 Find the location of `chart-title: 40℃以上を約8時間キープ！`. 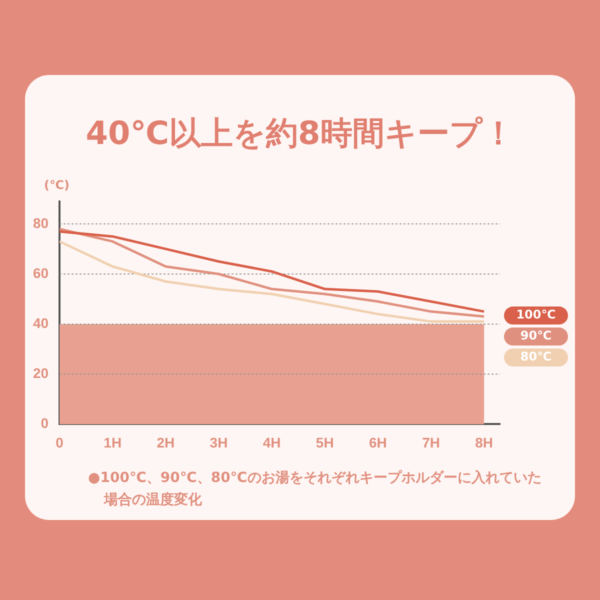

chart-title: 40℃以上を約8時間キープ！ is located at coordinates (300, 133).